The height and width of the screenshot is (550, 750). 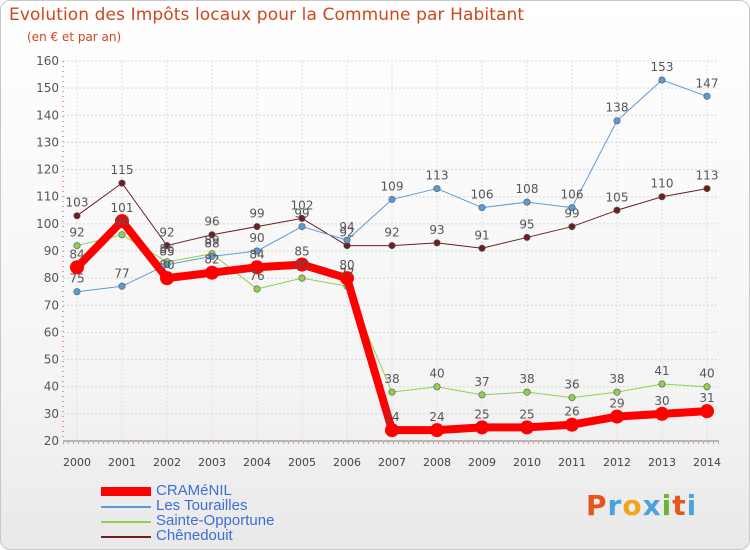 I want to click on y-tick-label: 150, so click(x=47, y=88).